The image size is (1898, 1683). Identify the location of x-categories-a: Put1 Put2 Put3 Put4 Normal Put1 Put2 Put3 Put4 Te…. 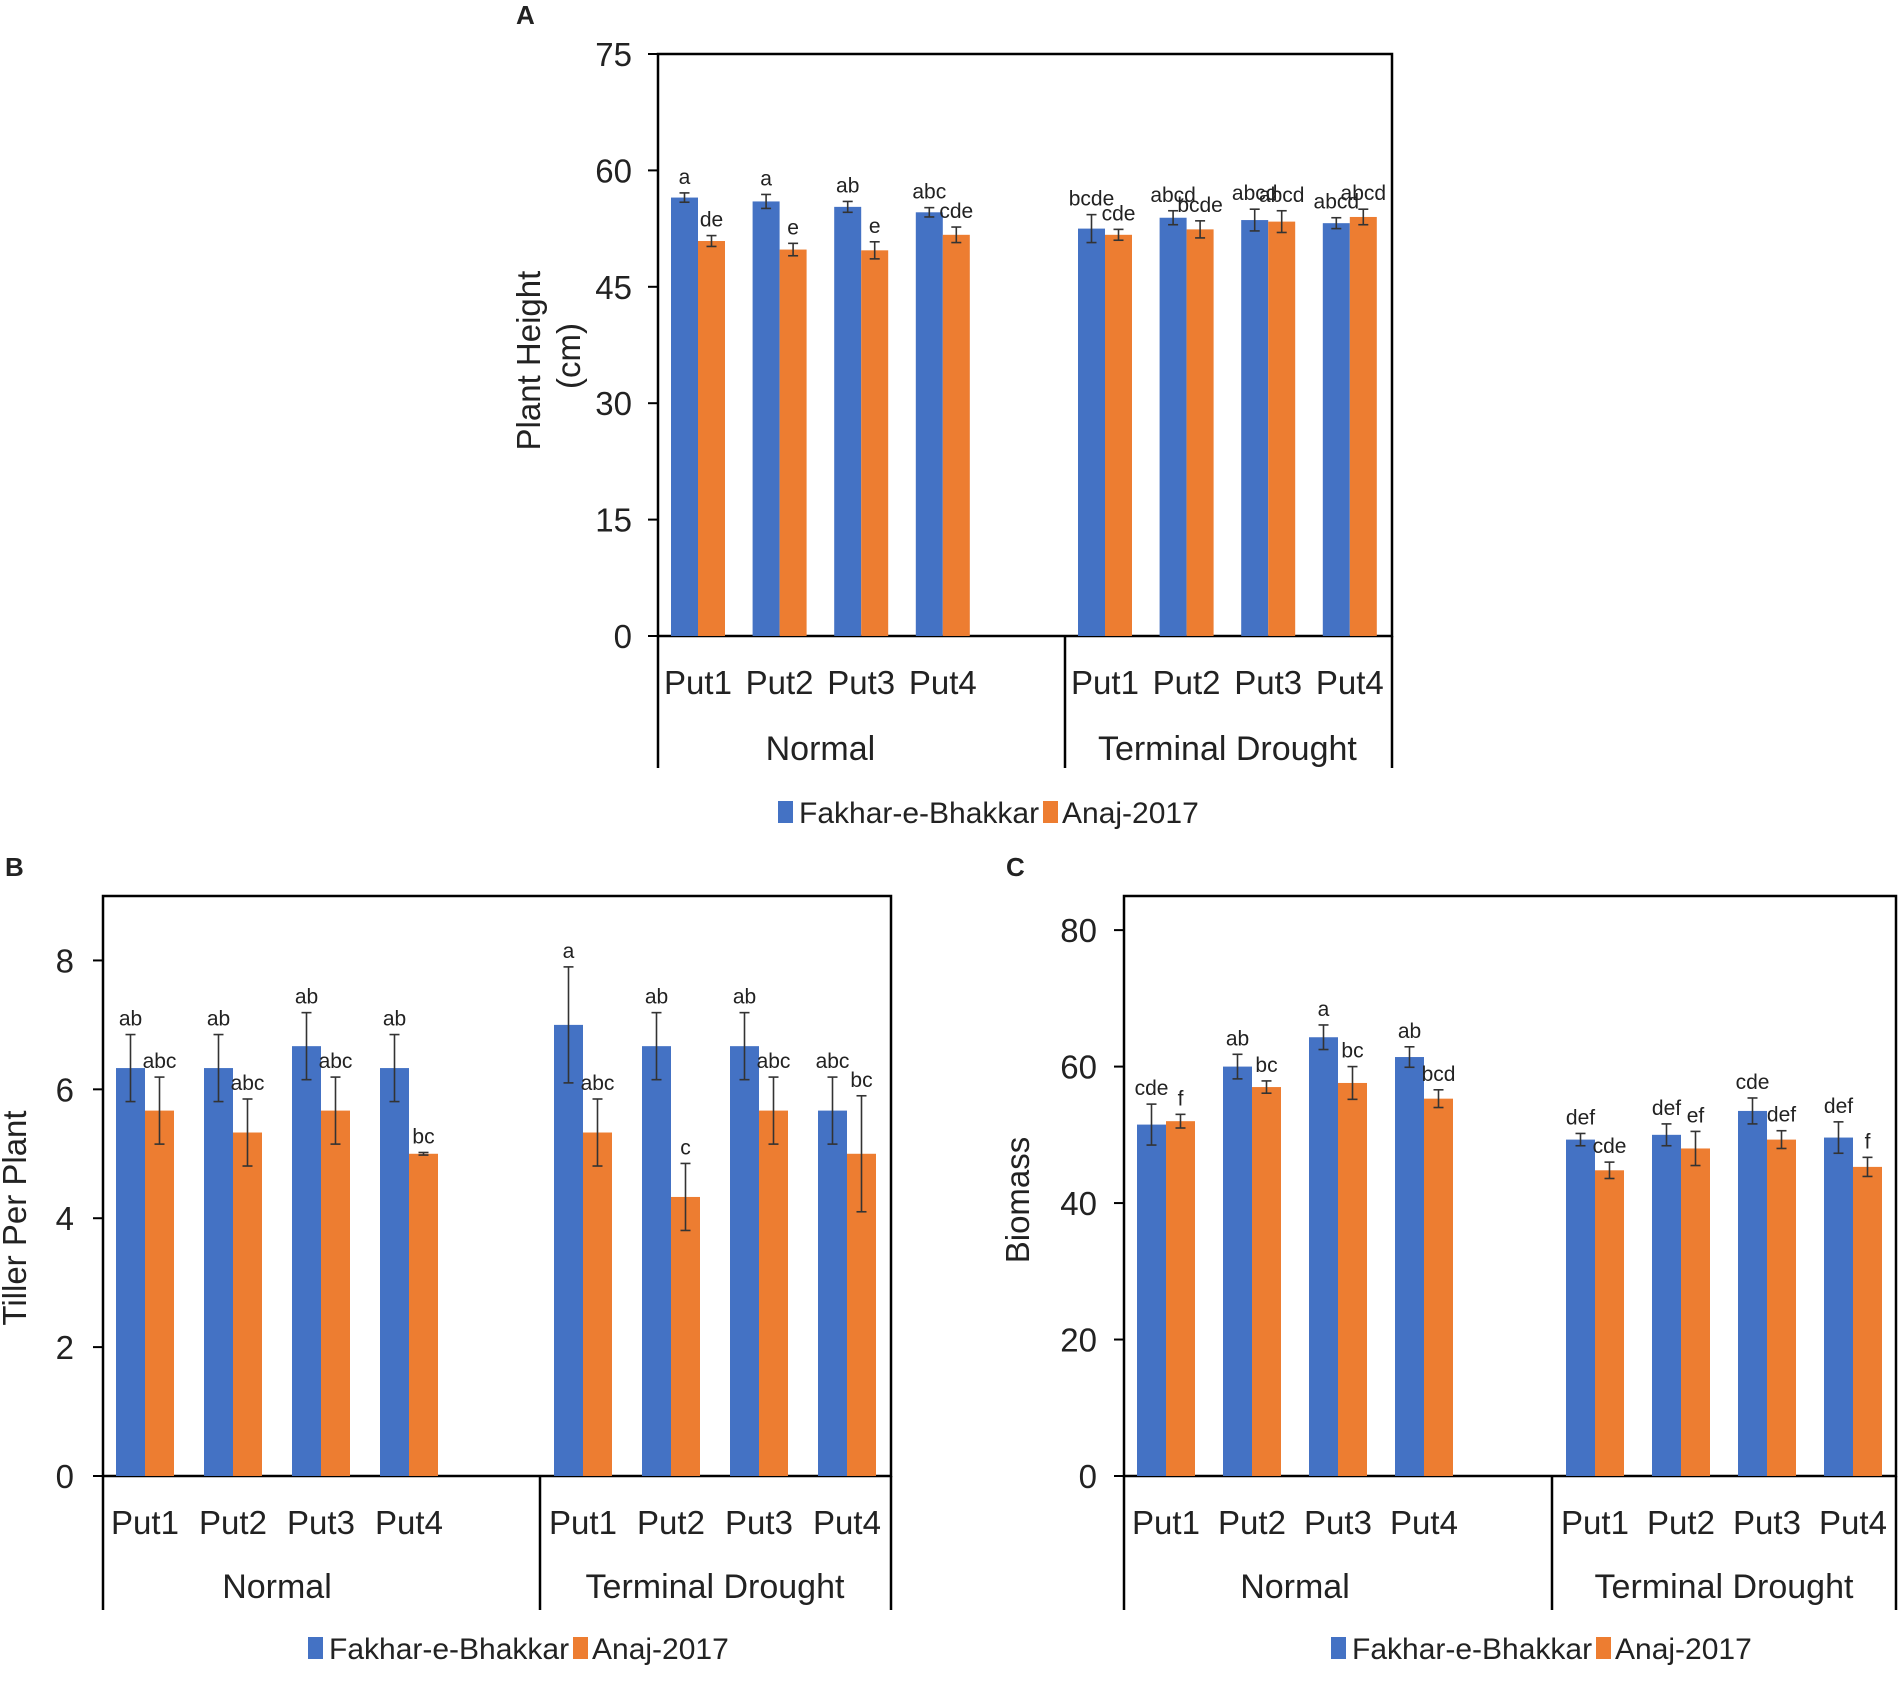
(1025, 702).